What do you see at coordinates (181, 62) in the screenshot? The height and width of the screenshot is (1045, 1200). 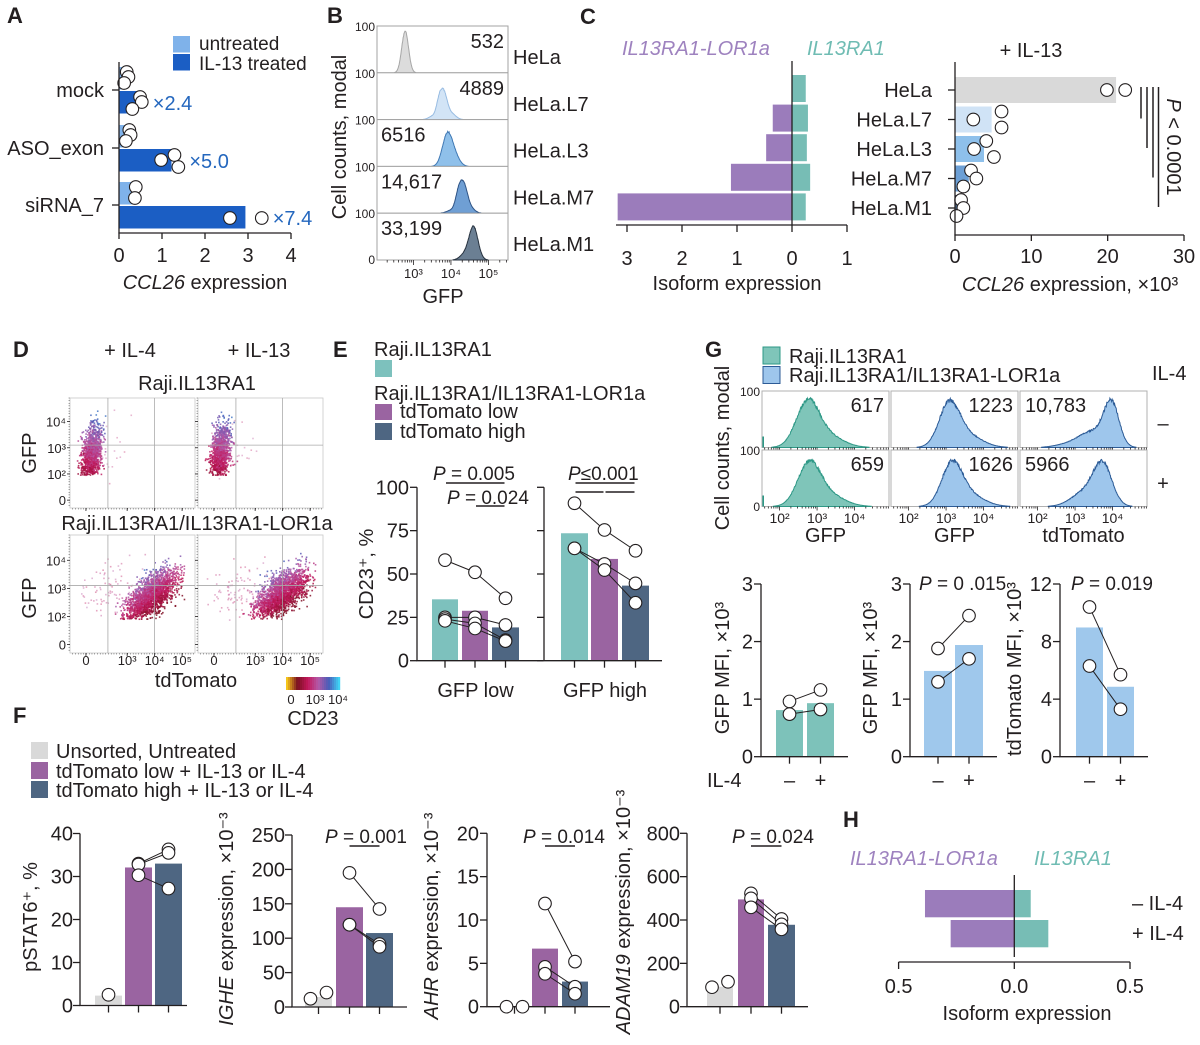 I see `legend-swatch-il-13-treated` at bounding box center [181, 62].